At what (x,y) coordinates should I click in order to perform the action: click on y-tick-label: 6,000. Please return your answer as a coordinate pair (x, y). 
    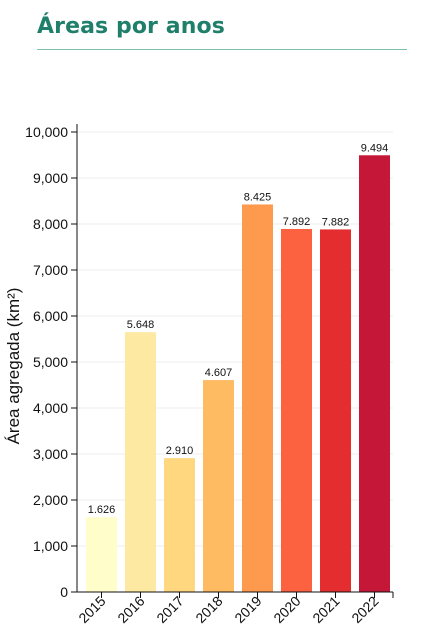
    Looking at the image, I should click on (50, 316).